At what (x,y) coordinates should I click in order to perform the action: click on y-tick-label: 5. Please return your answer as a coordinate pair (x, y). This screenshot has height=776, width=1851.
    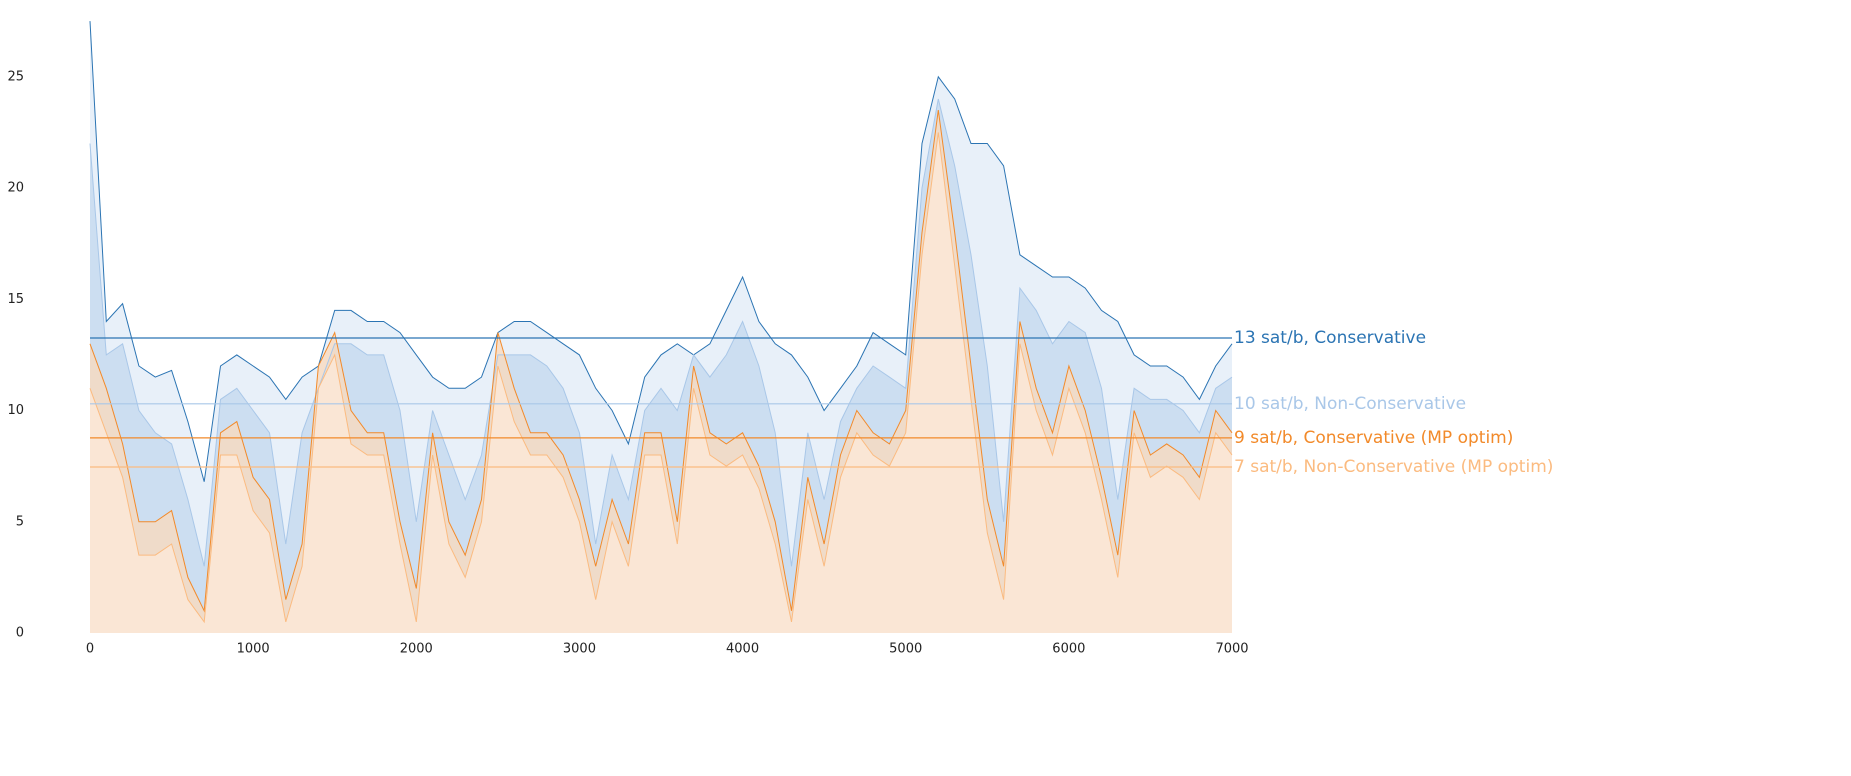
    Looking at the image, I should click on (20, 521).